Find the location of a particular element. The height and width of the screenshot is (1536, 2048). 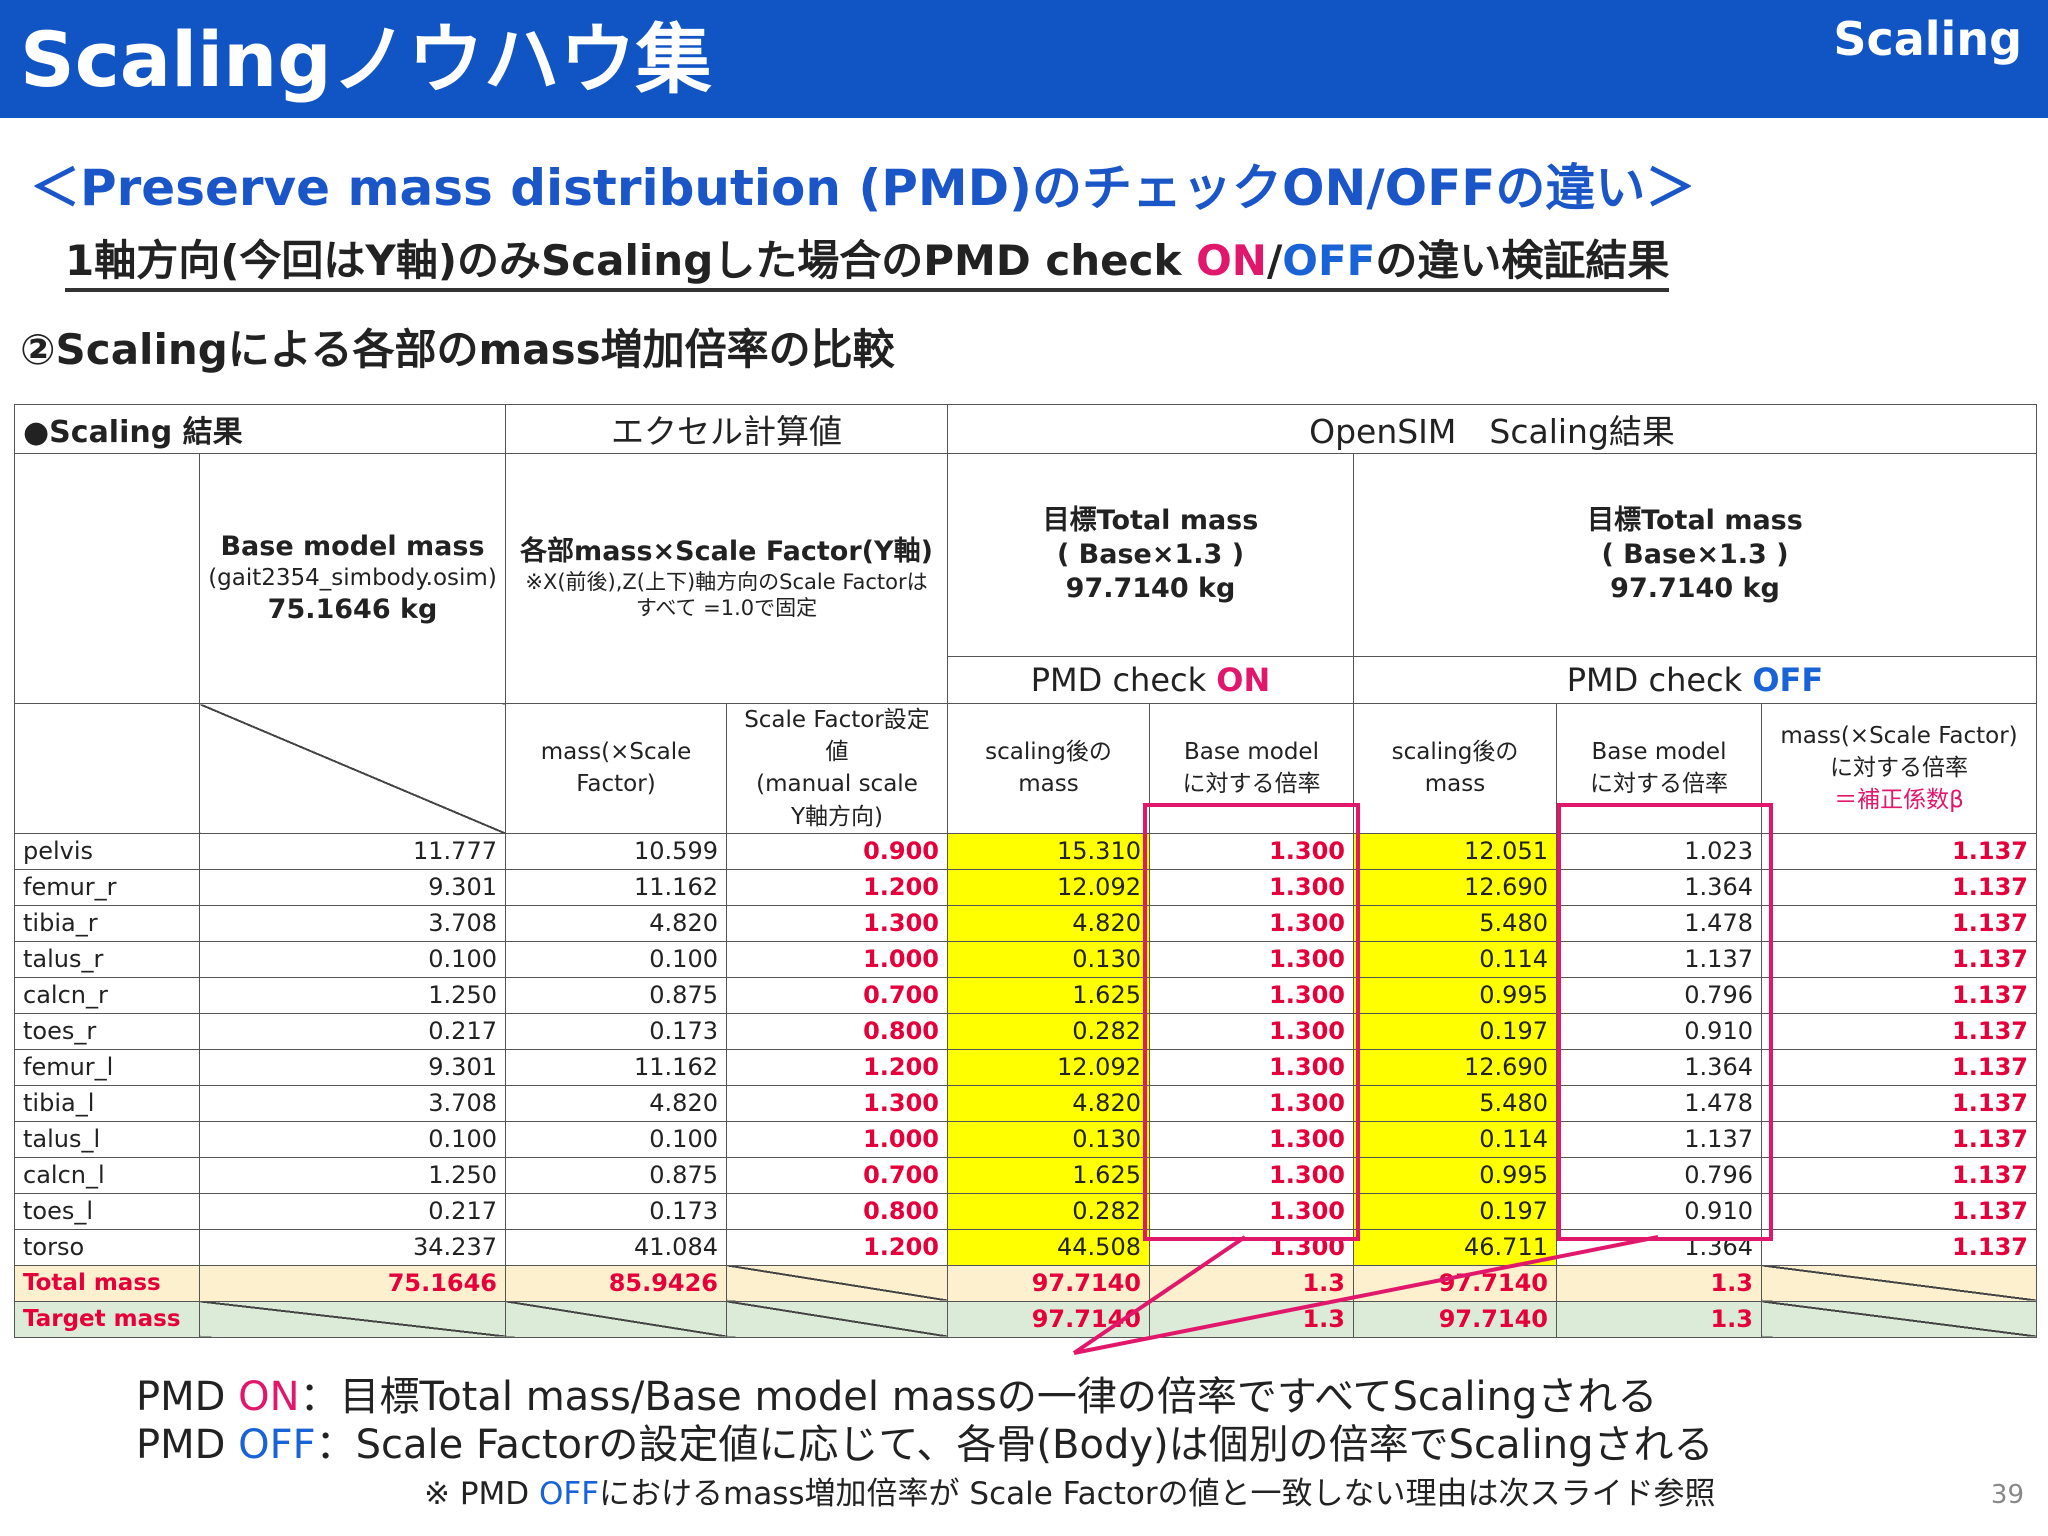

row-name: pelvis is located at coordinates (107, 851).